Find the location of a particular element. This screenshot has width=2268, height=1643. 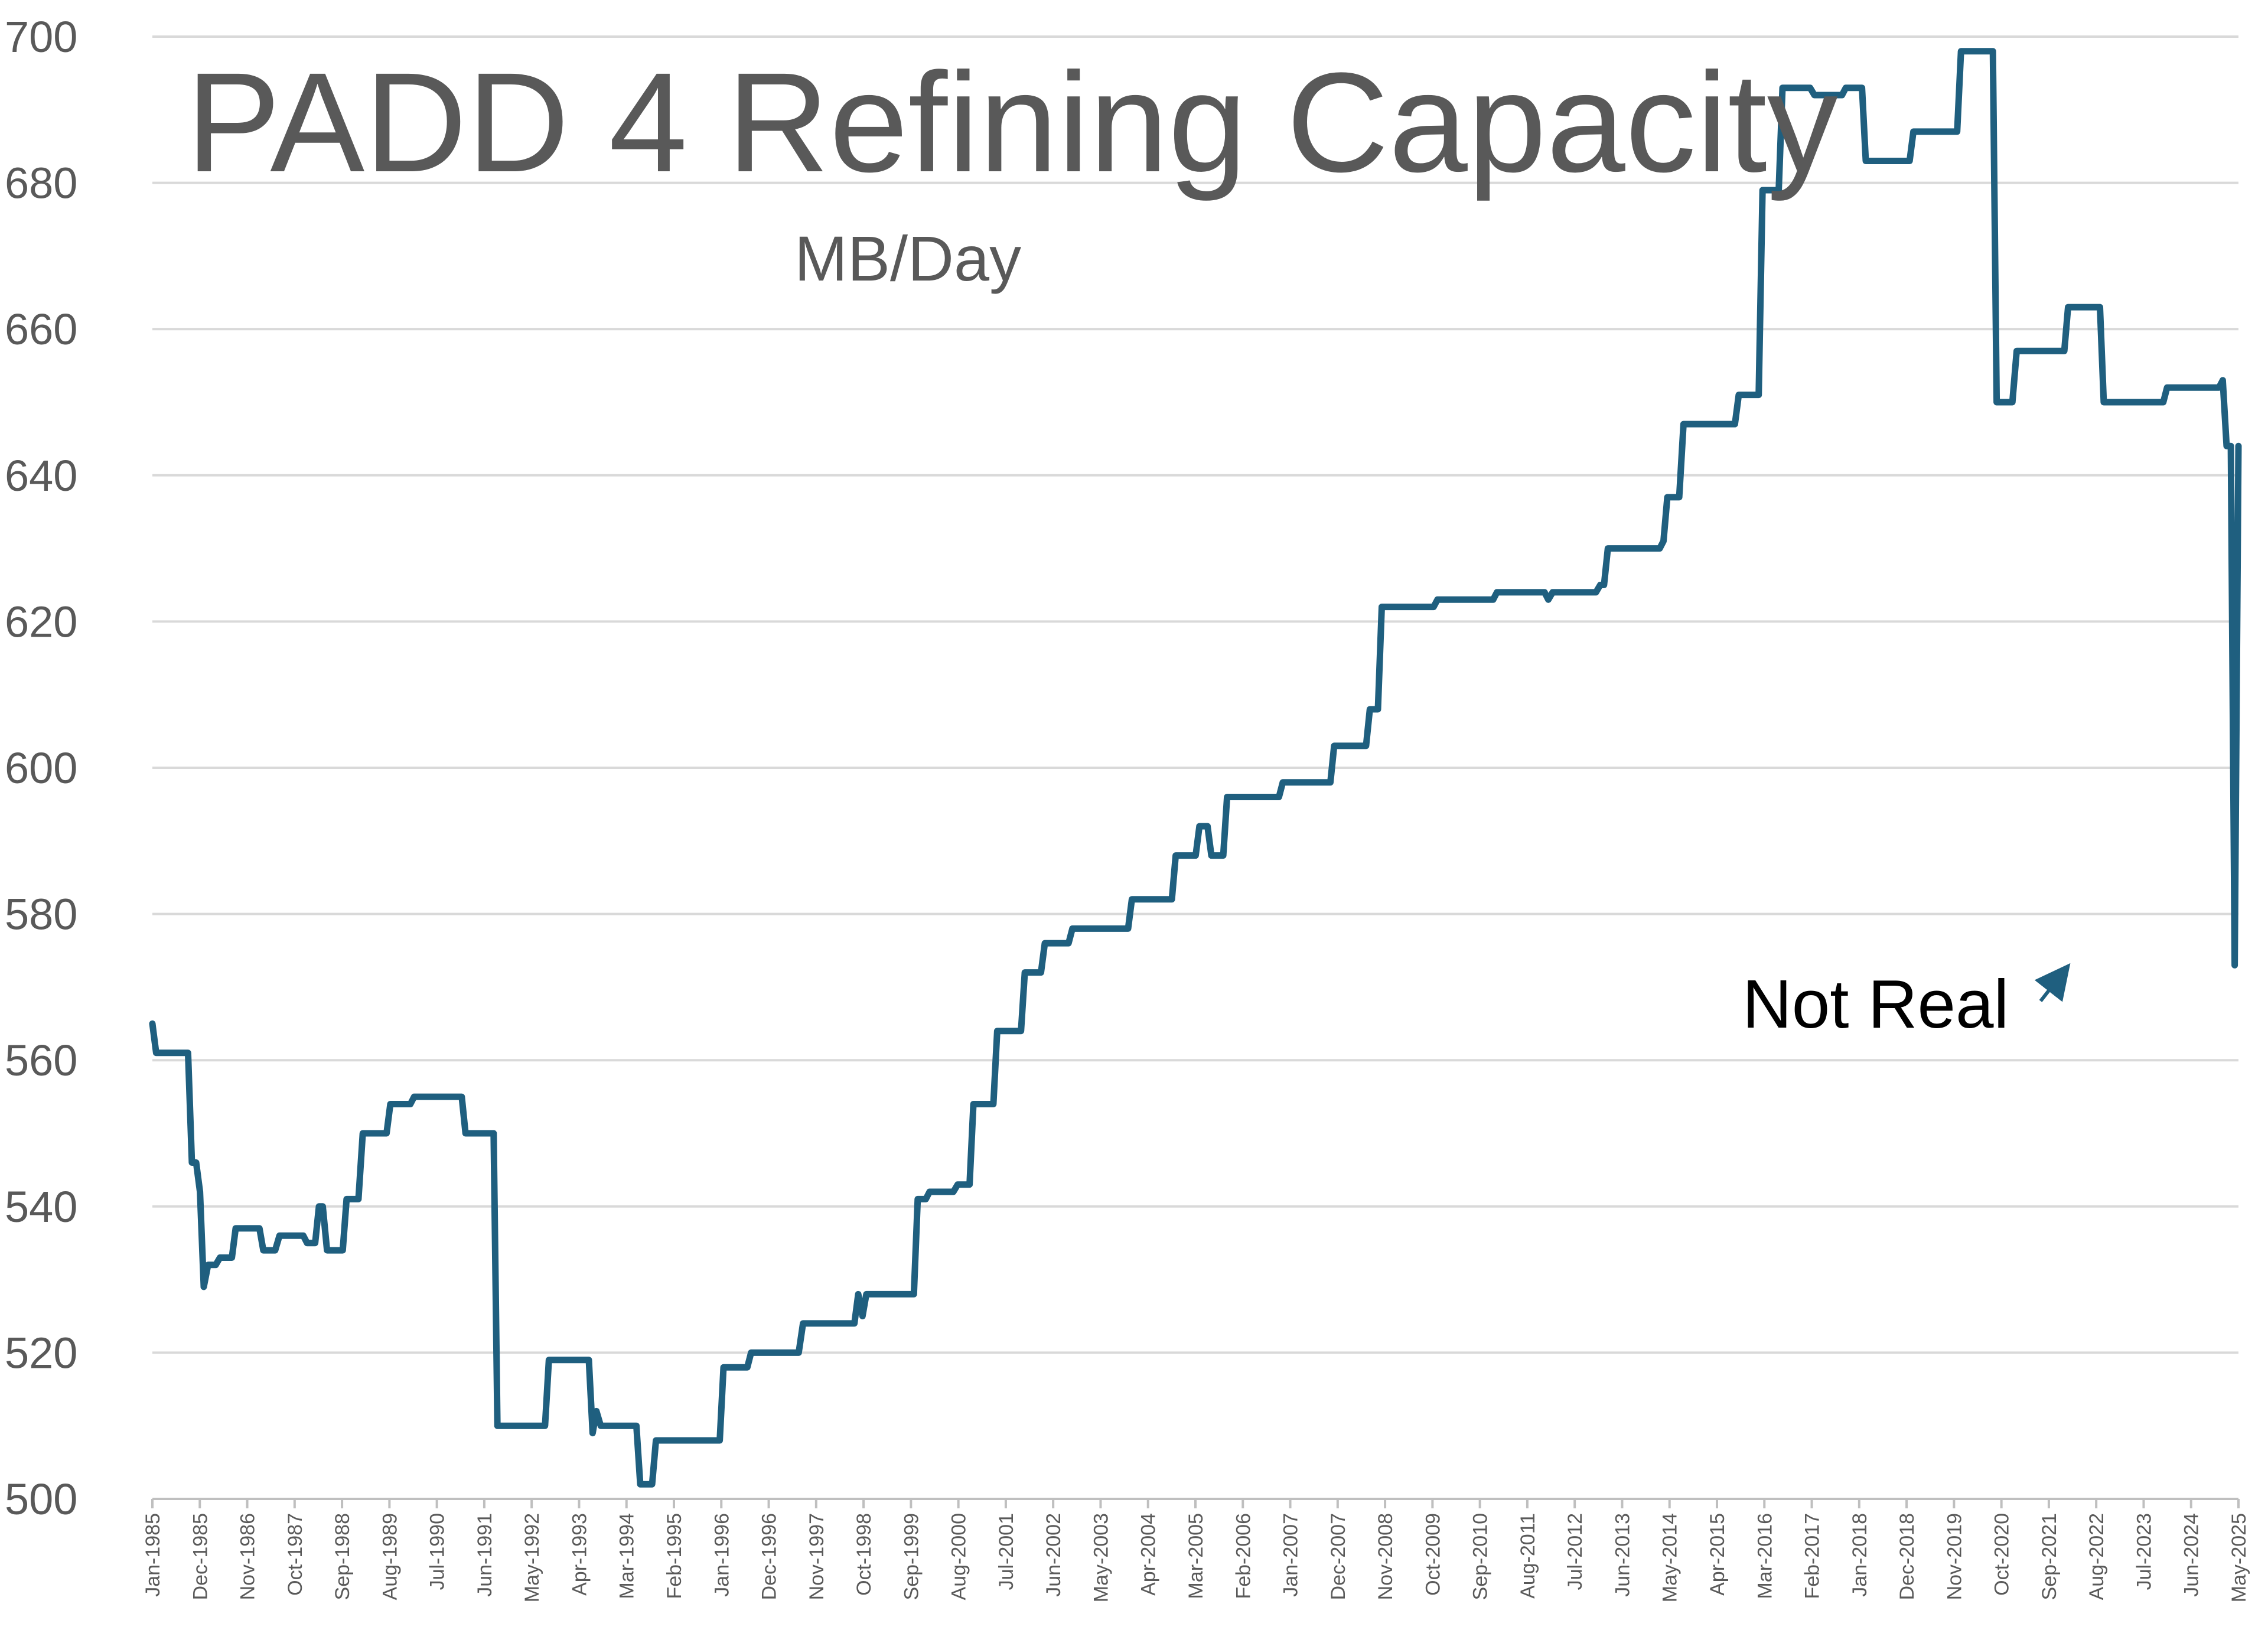

chart-subtitle: MB/Day is located at coordinates (907, 258).